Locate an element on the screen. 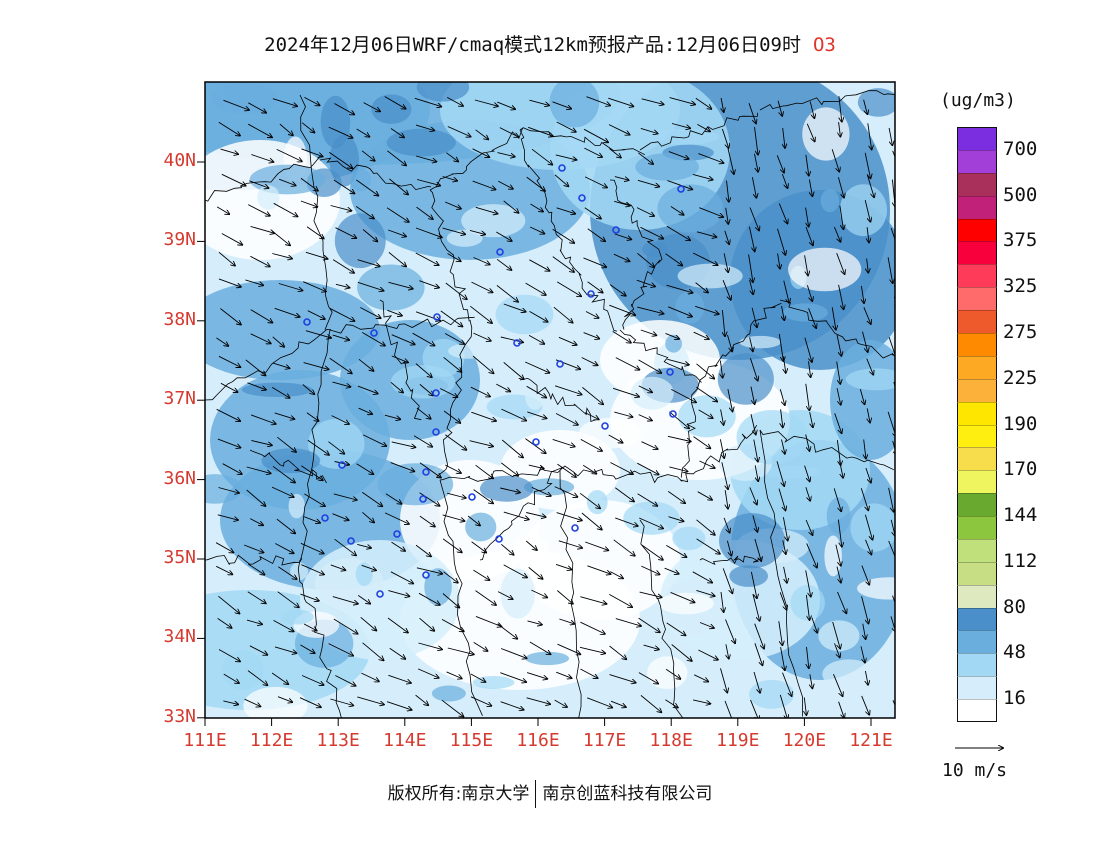  boundary-line is located at coordinates (731, 560).